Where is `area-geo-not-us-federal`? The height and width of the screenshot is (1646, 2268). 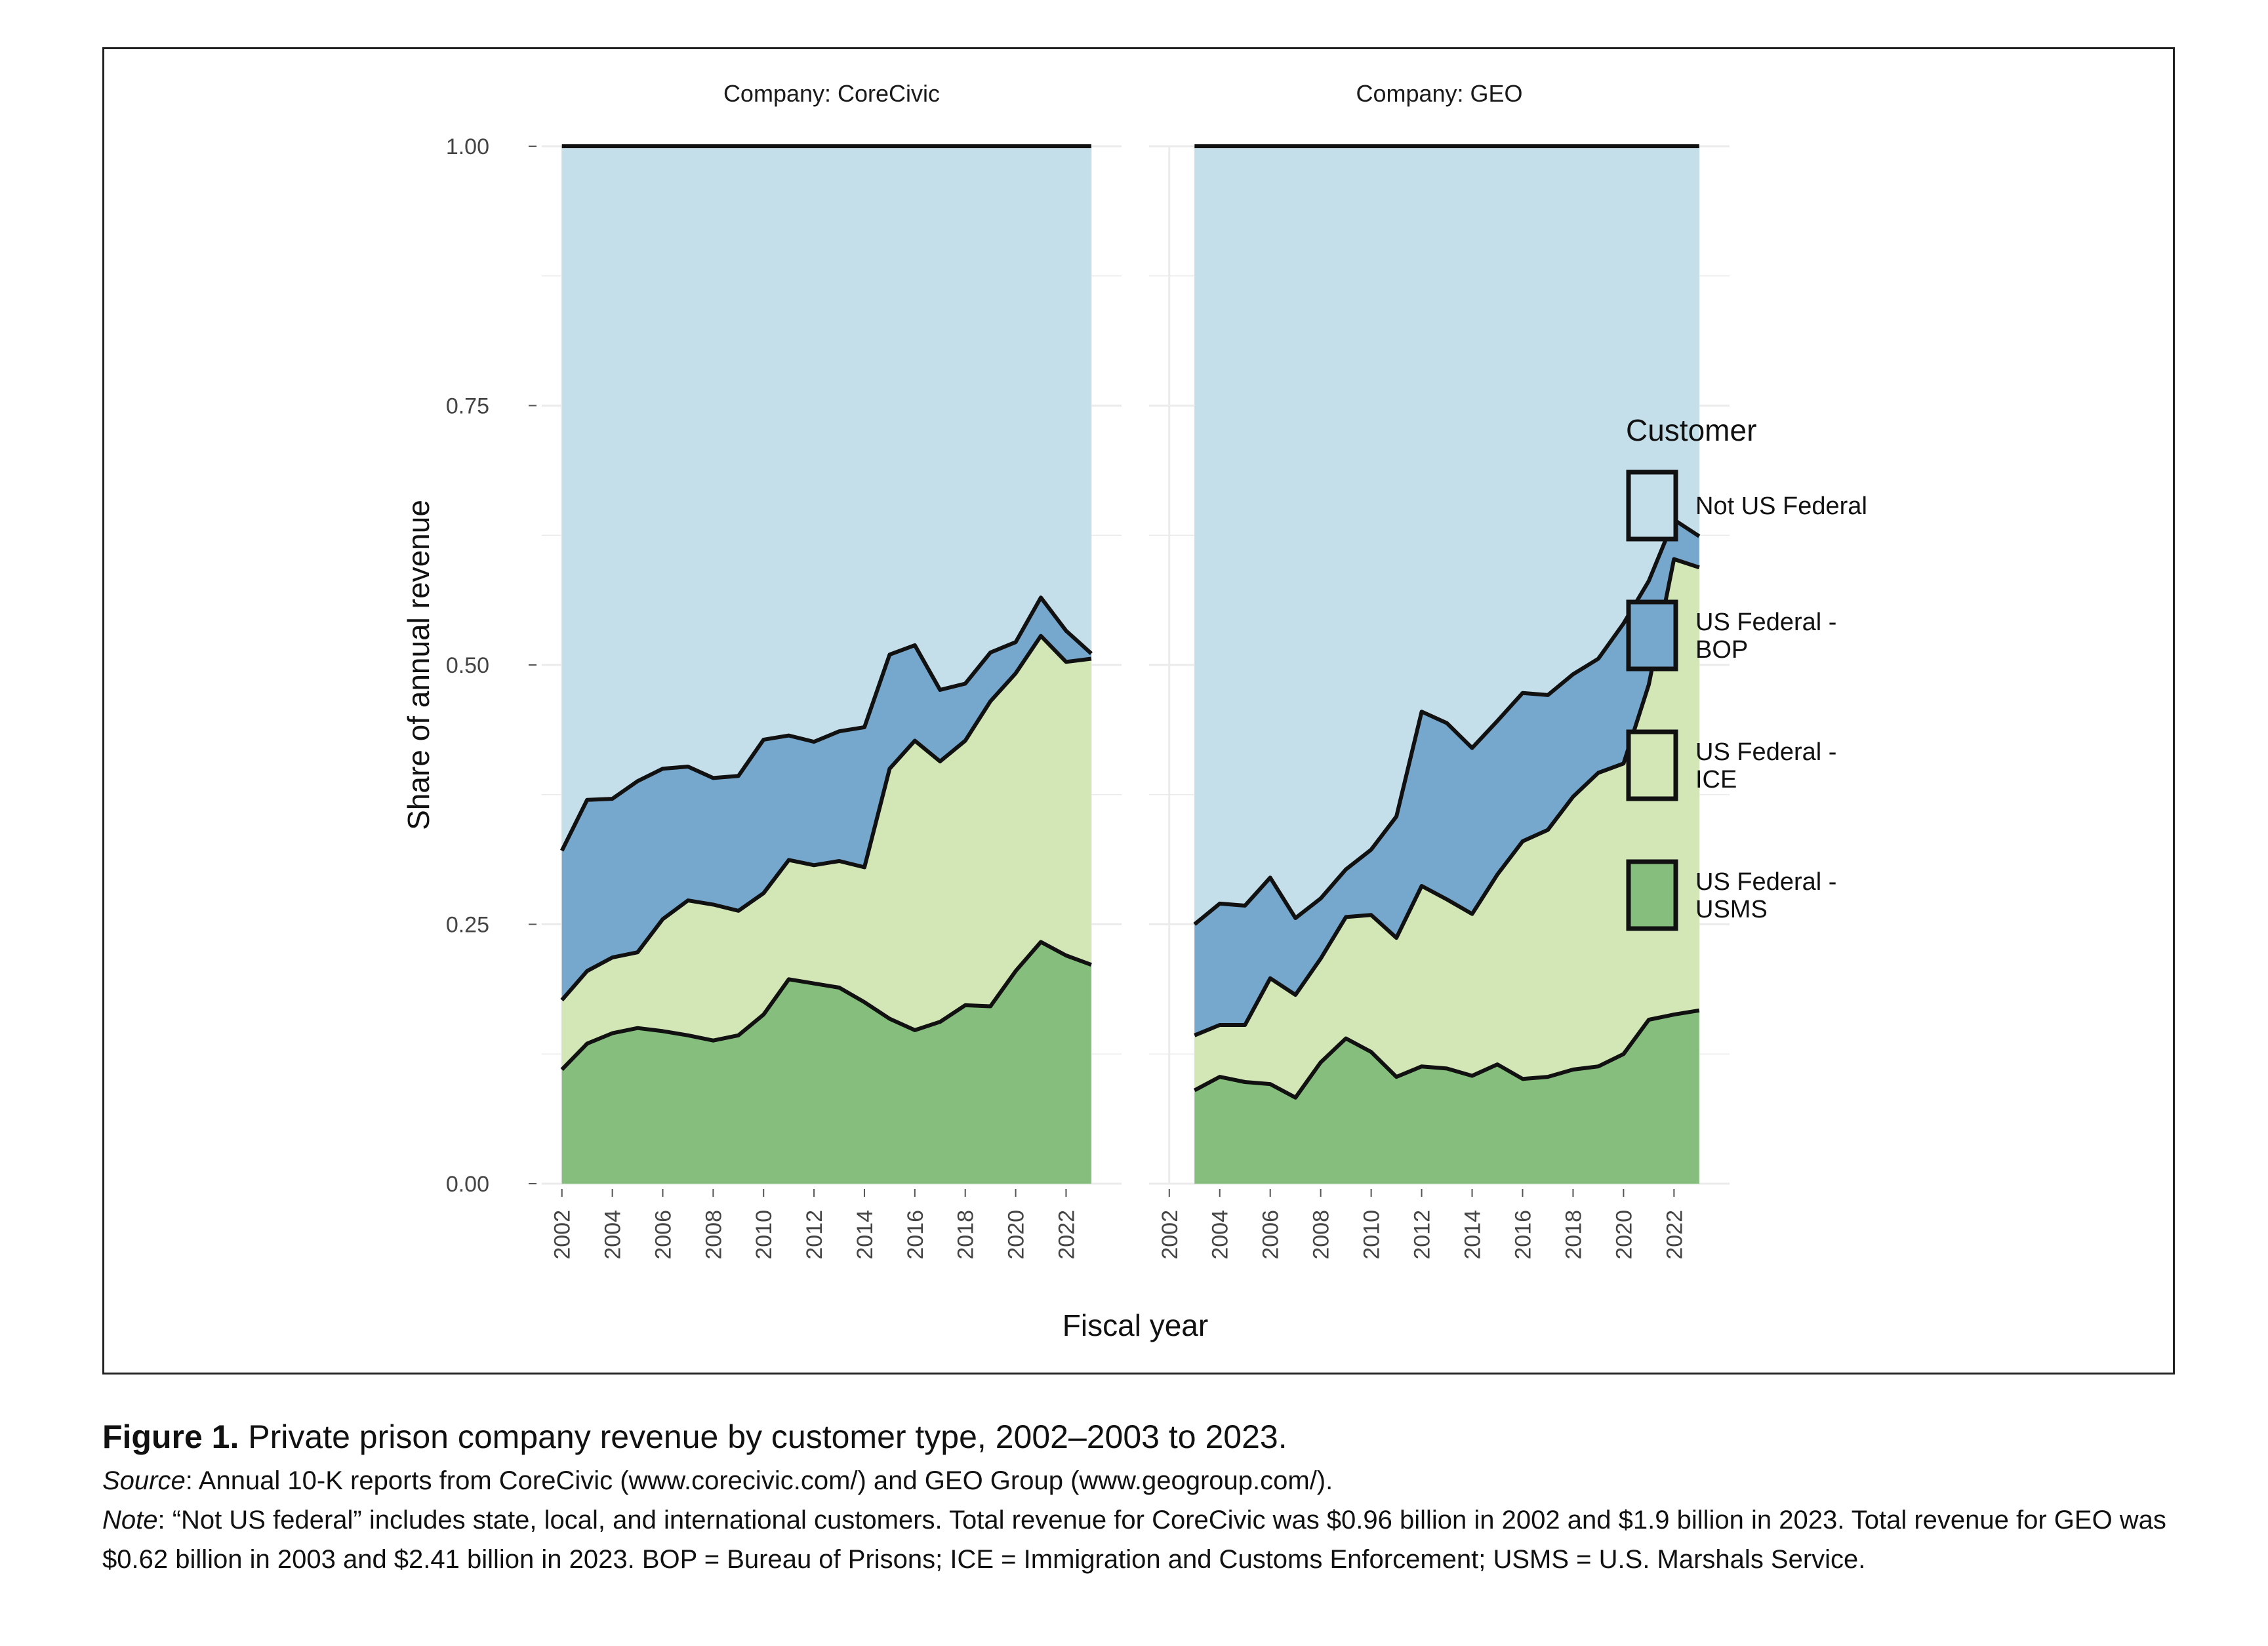 area-geo-not-us-federal is located at coordinates (1447, 535).